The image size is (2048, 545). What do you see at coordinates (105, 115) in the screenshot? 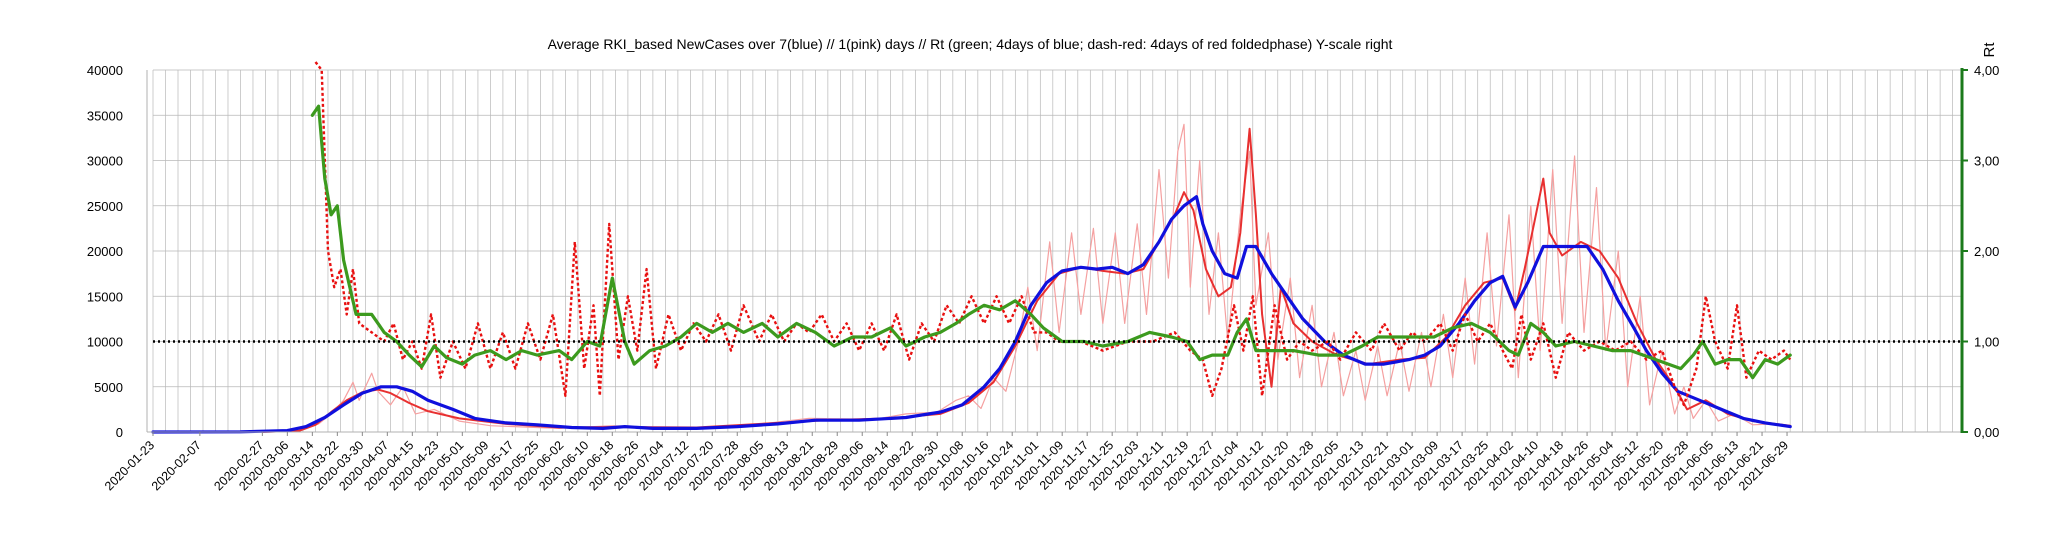
I see `y-left-tick-label: 35000` at bounding box center [105, 115].